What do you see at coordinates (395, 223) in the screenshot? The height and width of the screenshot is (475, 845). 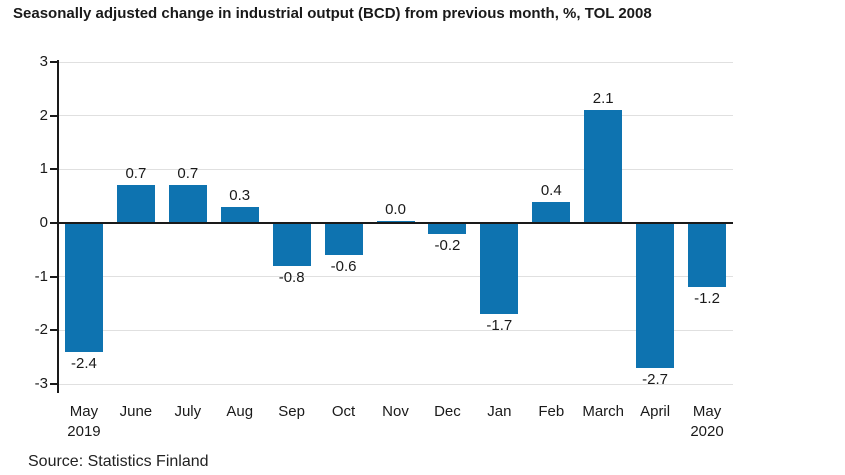 I see `zero-line` at bounding box center [395, 223].